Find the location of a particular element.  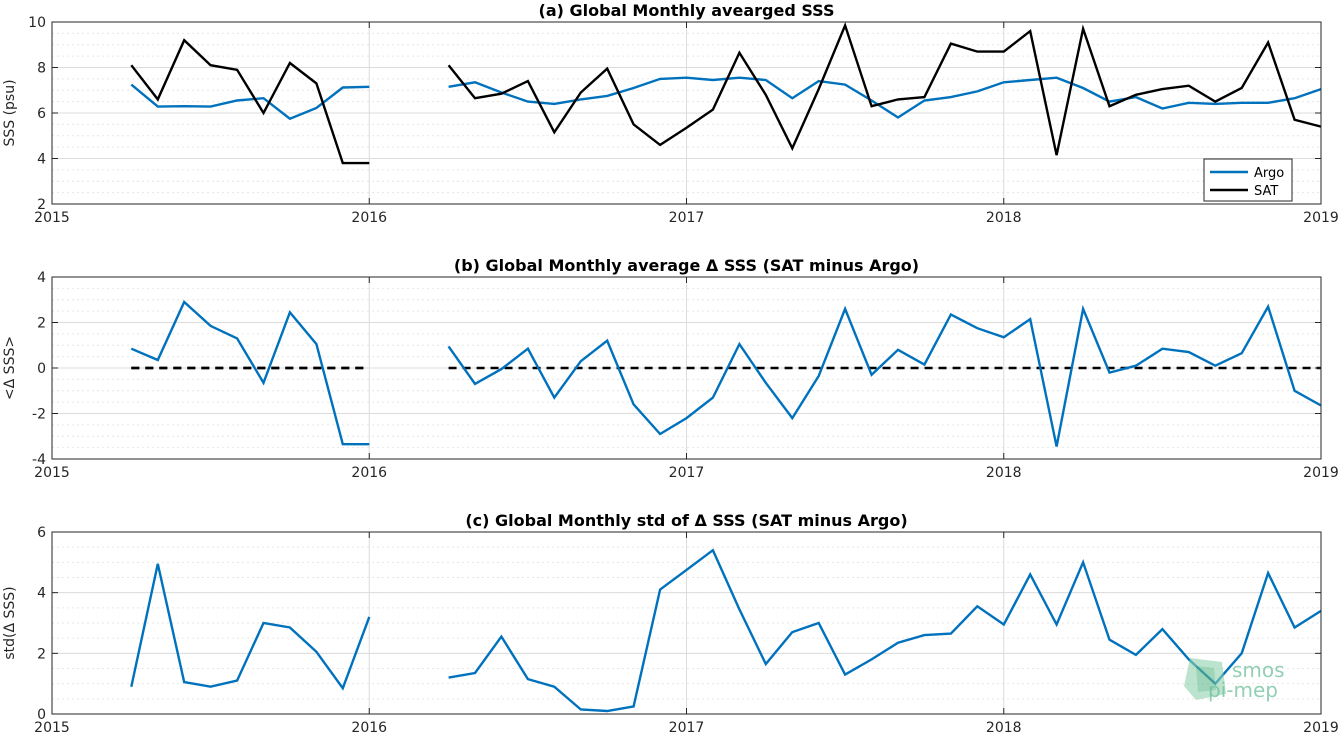

watermark-logo: smos pi-mep is located at coordinates (1234, 680).